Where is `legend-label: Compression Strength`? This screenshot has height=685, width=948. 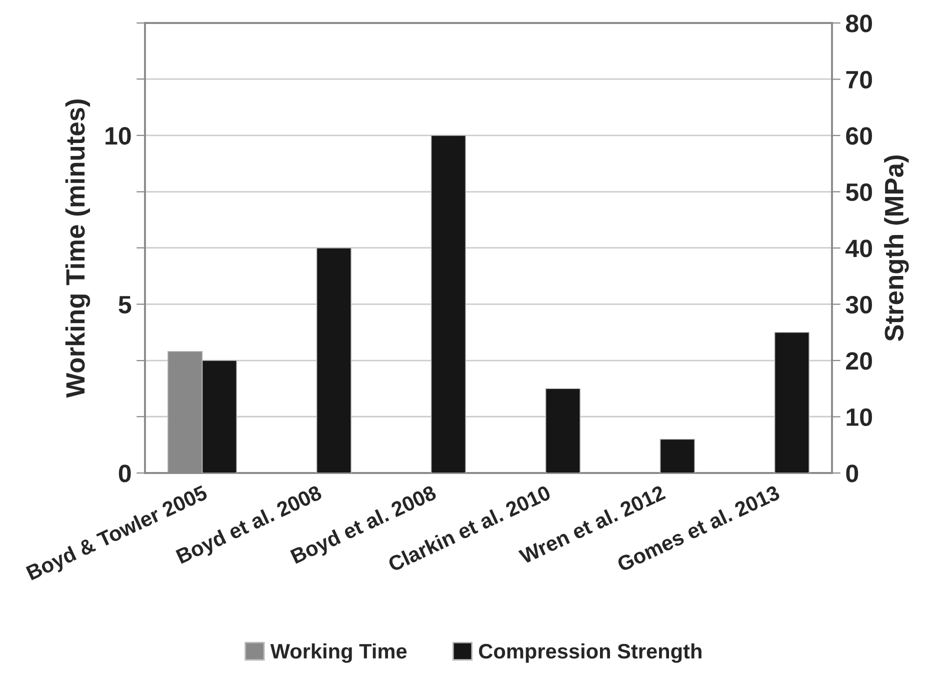
legend-label: Compression Strength is located at coordinates (590, 653).